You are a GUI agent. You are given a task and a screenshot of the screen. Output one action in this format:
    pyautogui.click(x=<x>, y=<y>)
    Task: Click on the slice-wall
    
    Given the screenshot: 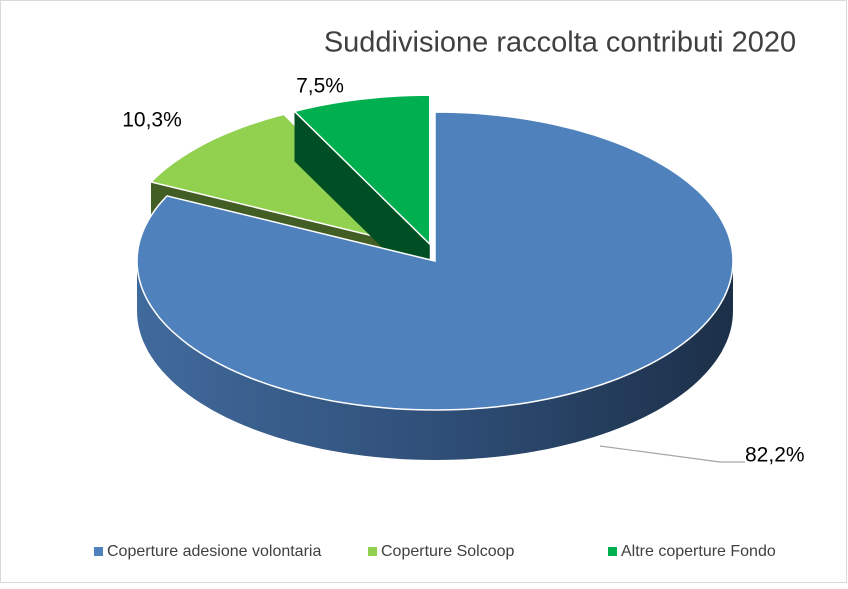 What is the action you would take?
    pyautogui.click(x=362, y=203)
    